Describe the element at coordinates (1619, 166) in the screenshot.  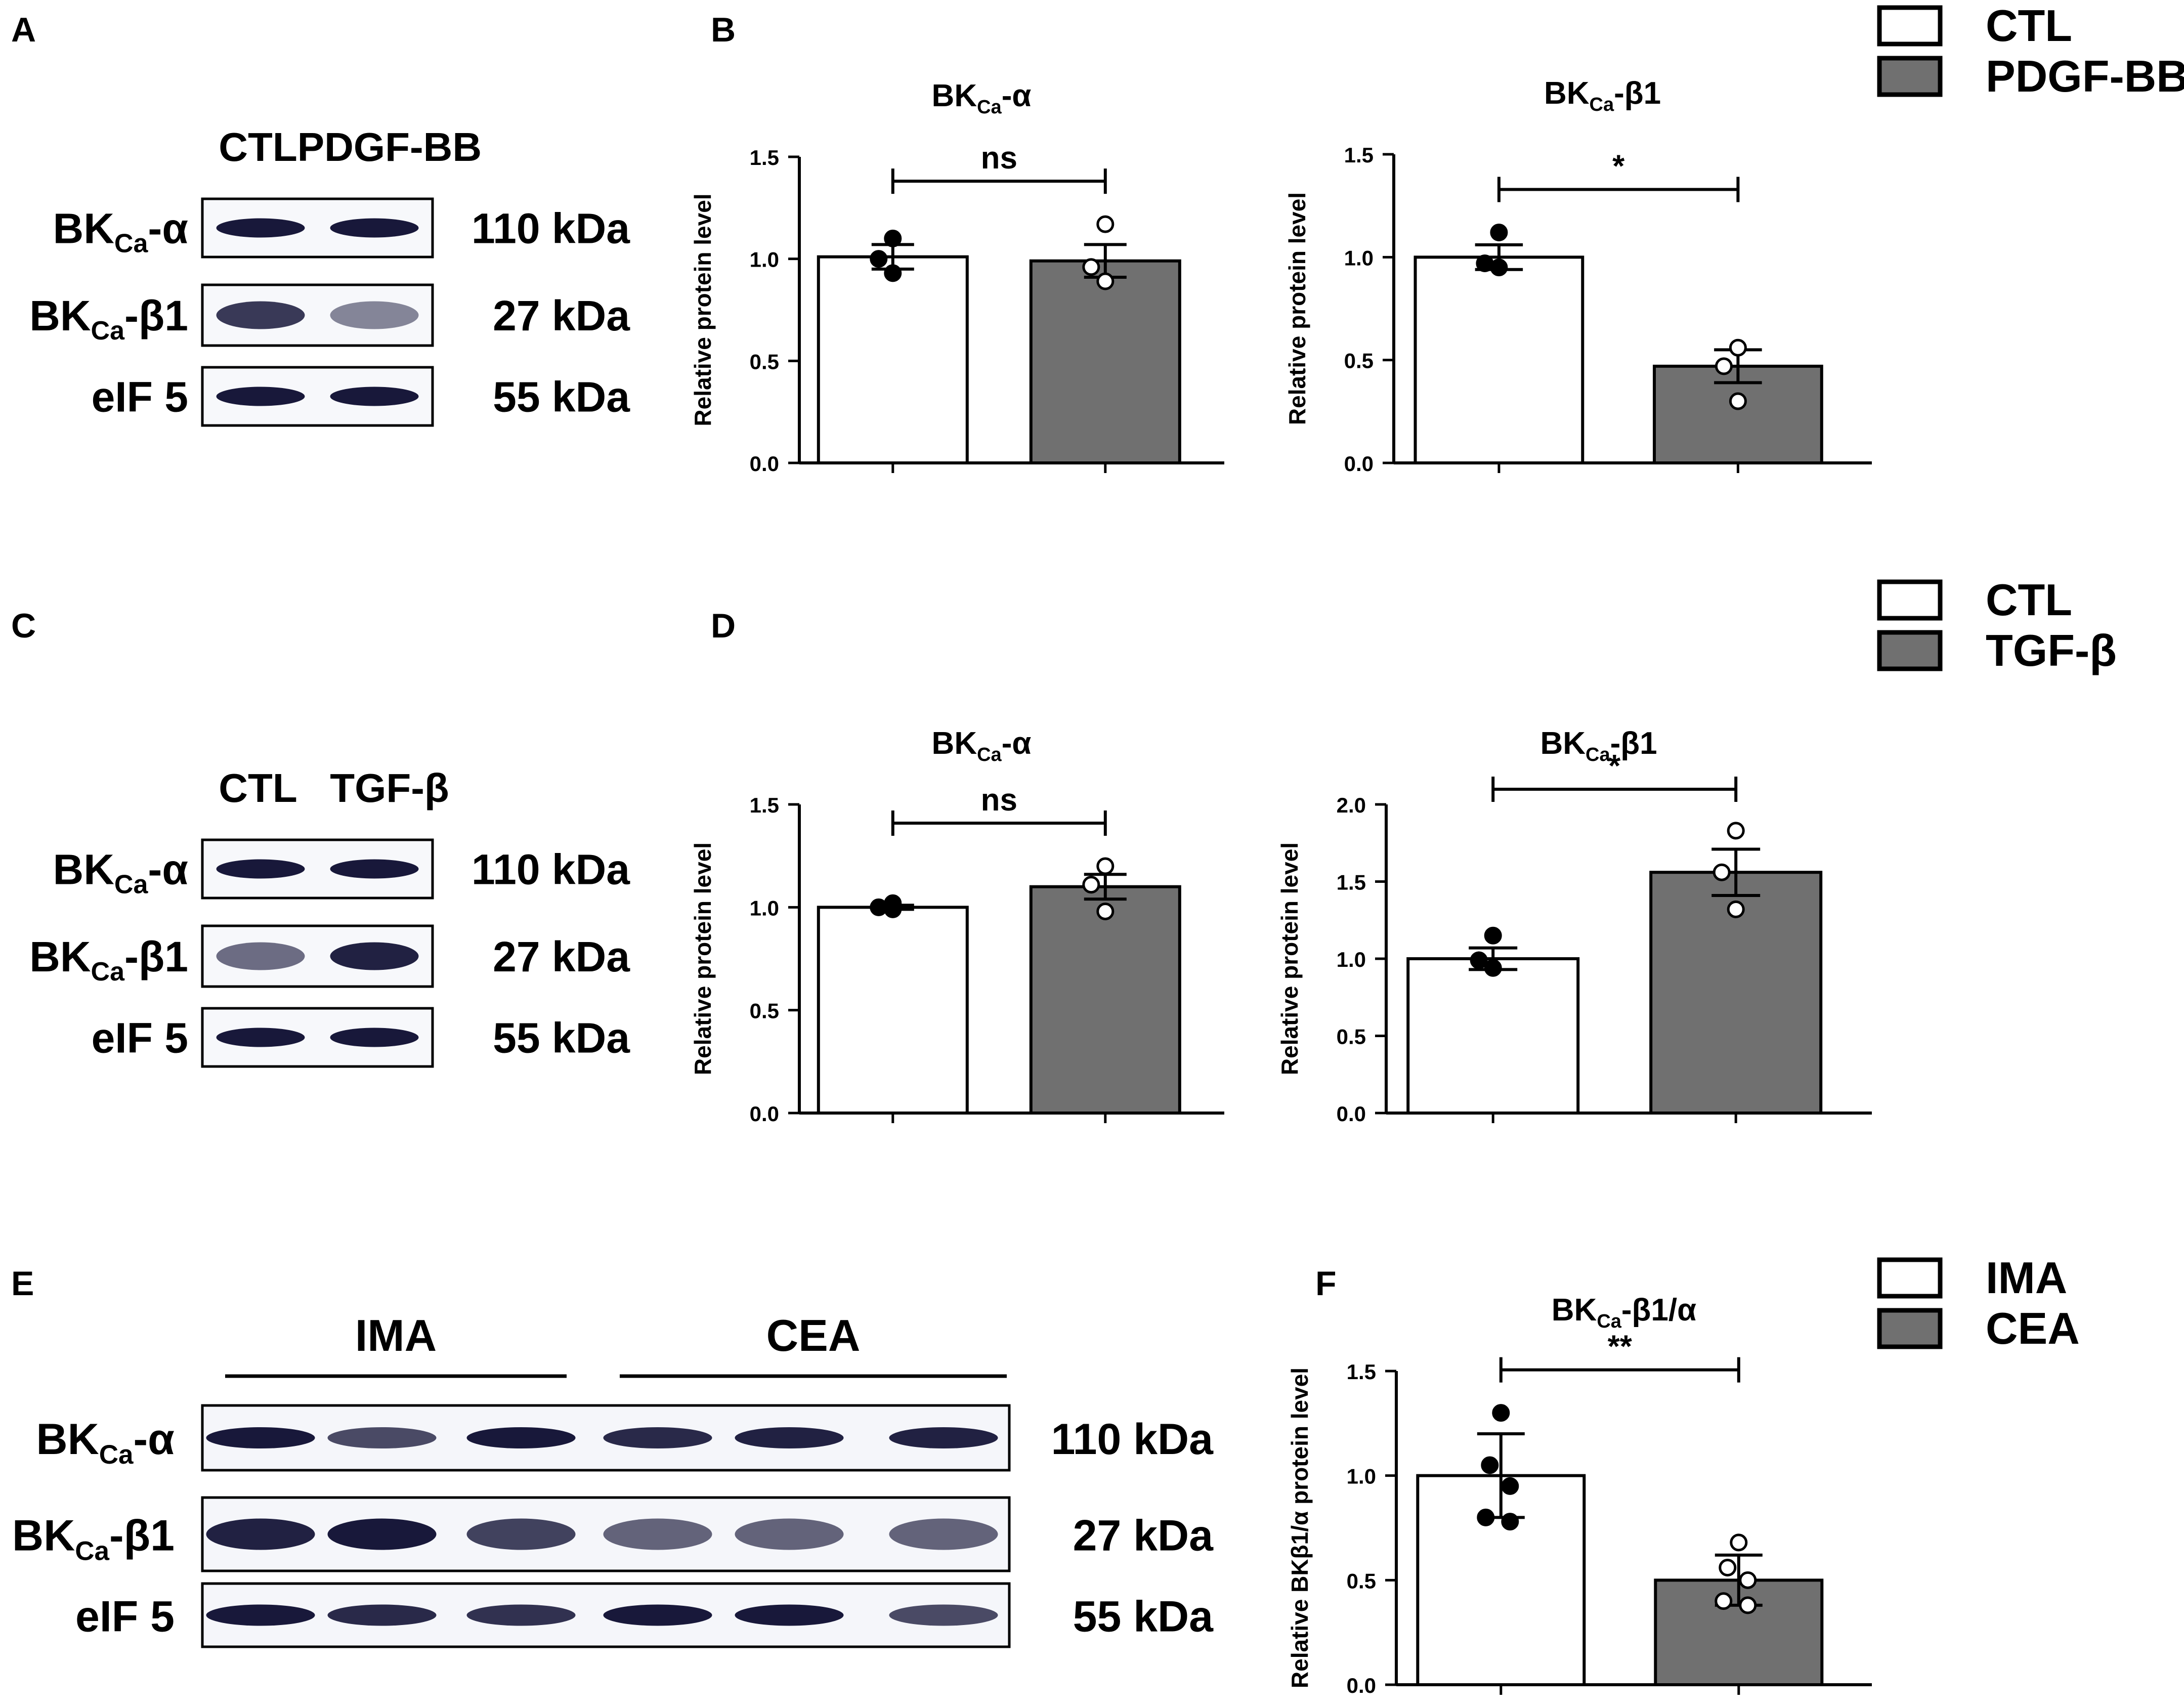
I see `significance-label: *` at that location.